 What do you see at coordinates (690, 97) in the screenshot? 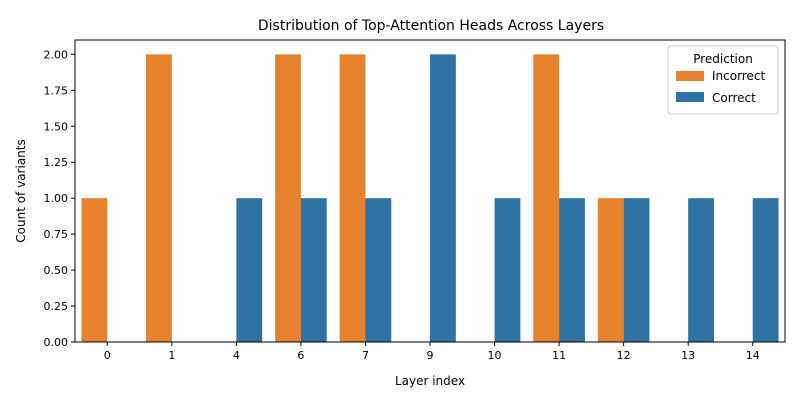
I see `legend-swatch-correct` at bounding box center [690, 97].